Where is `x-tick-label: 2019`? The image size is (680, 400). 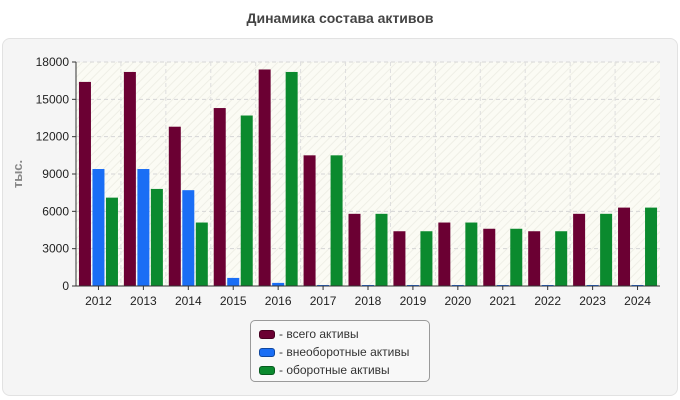 x-tick-label: 2019 is located at coordinates (413, 301).